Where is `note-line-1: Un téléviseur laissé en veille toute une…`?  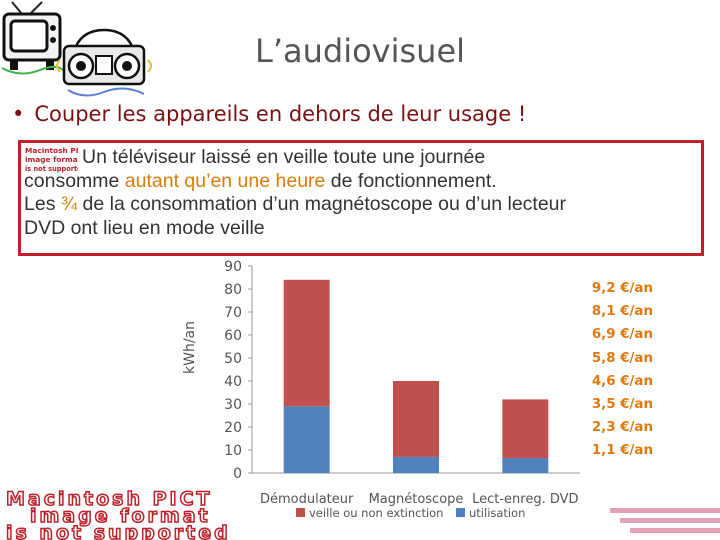 note-line-1: Un téléviseur laissé en veille toute une… is located at coordinates (284, 157).